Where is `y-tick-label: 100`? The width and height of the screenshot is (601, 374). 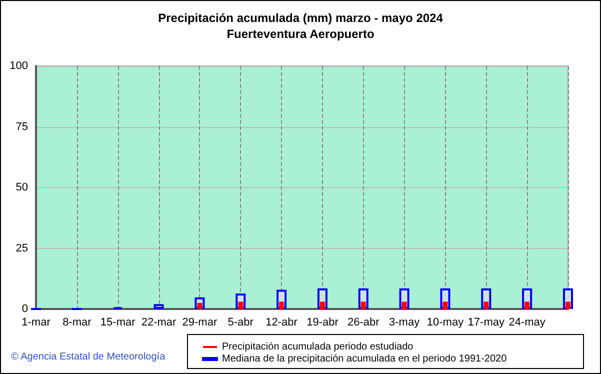
y-tick-label: 100 is located at coordinates (19, 66).